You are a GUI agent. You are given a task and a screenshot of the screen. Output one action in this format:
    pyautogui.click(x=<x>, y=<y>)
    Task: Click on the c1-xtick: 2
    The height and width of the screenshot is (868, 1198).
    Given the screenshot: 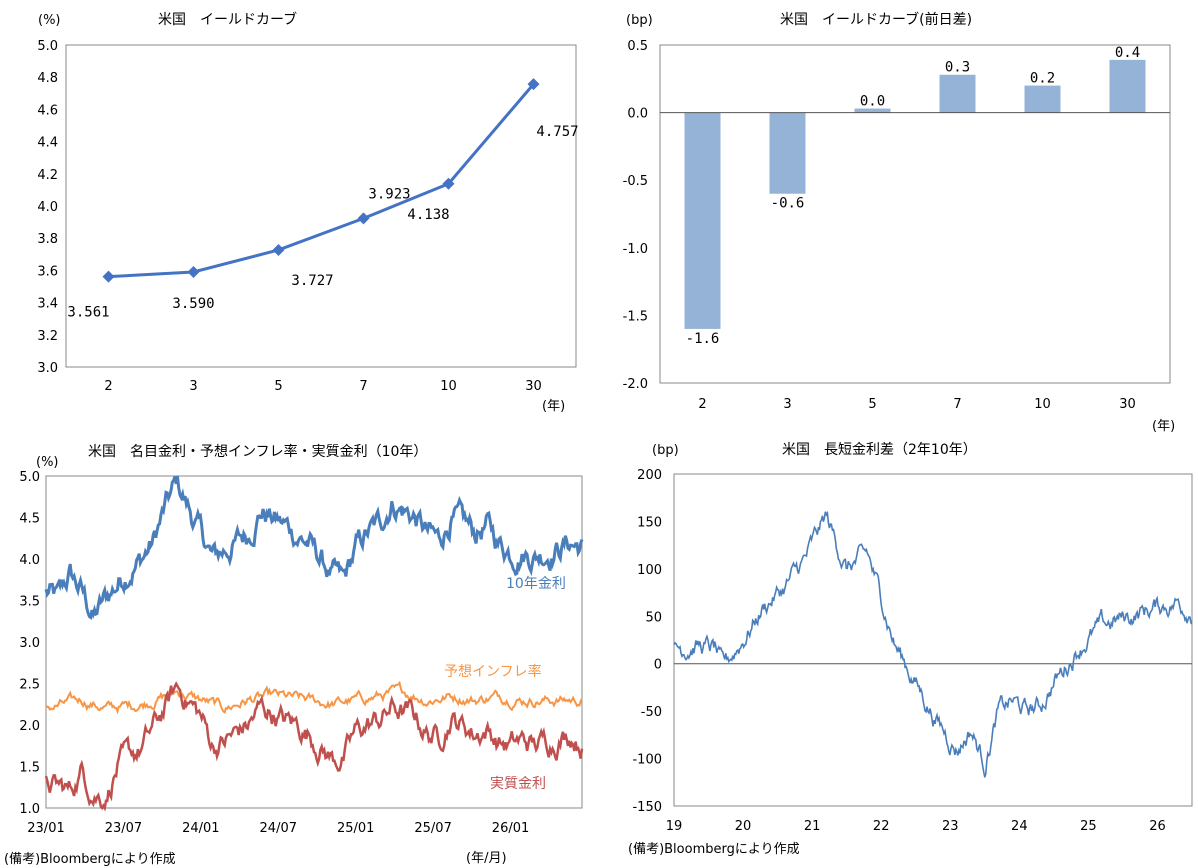 What is the action you would take?
    pyautogui.click(x=108, y=386)
    